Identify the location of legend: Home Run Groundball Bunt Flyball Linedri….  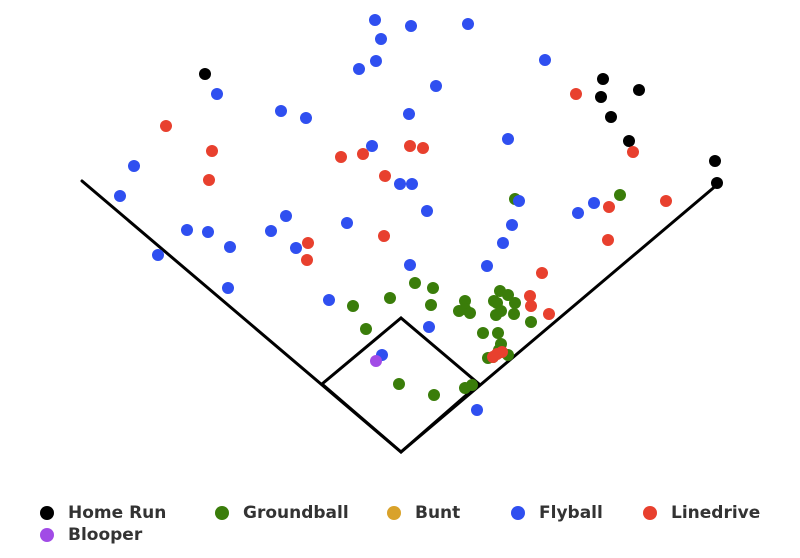
(410, 524).